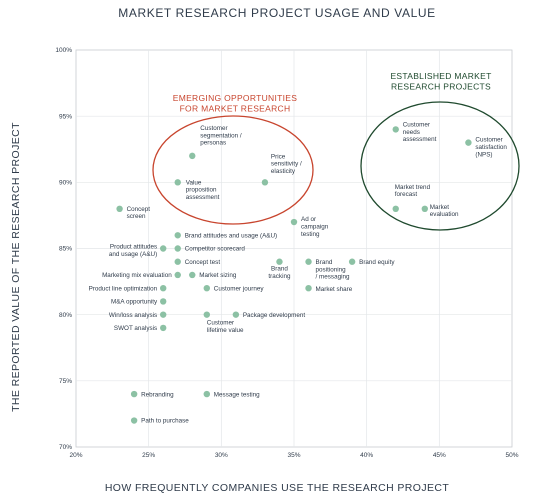  What do you see at coordinates (203, 190) in the screenshot?
I see `point-label: Value proposition assessment` at bounding box center [203, 190].